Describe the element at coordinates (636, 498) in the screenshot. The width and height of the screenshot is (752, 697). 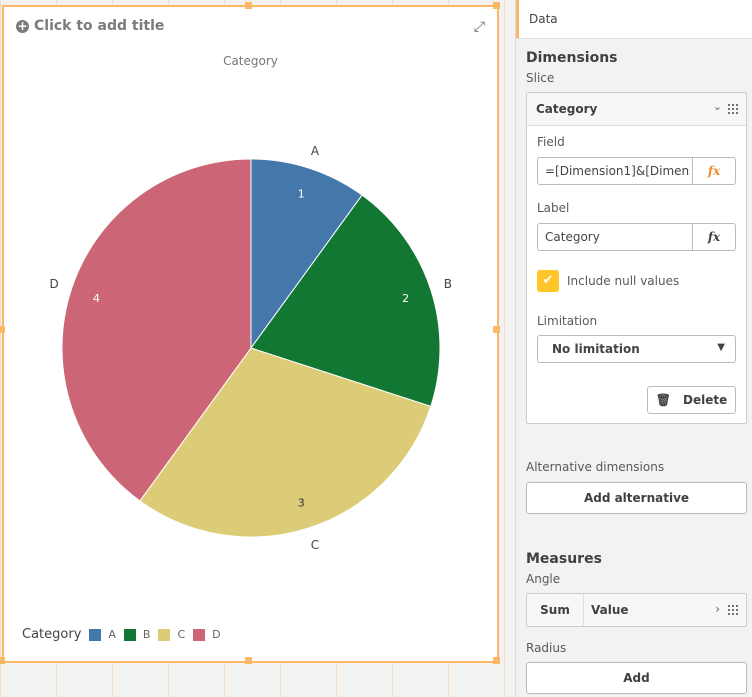
I see `add-alternative-button: Add alternative` at that location.